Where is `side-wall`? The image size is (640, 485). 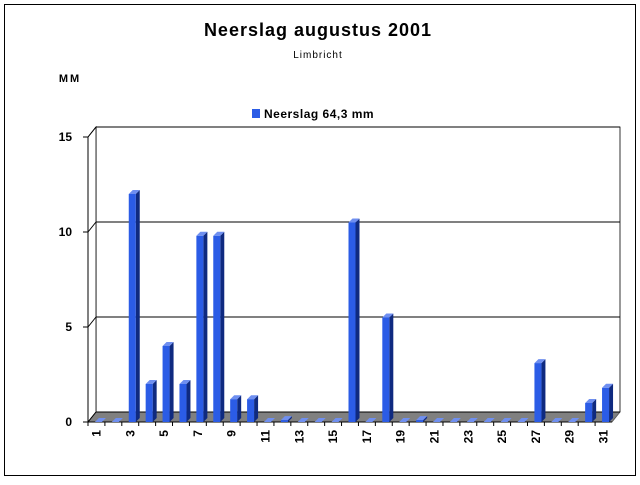 side-wall is located at coordinates (92, 274).